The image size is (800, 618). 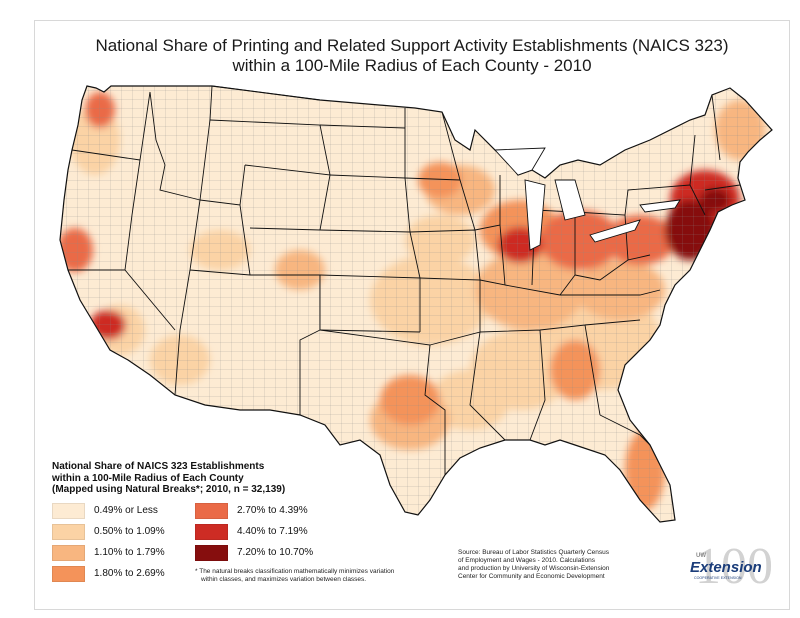 I want to click on uw-extension-100-logo: 100 UW Extension COOPERATIVE EXTENSION, so click(x=731, y=566).